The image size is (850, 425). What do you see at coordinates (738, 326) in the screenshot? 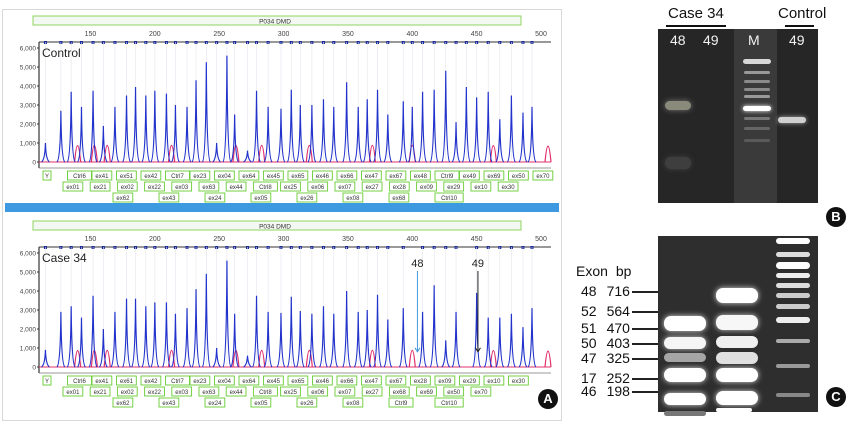
I see `gel-c` at bounding box center [738, 326].